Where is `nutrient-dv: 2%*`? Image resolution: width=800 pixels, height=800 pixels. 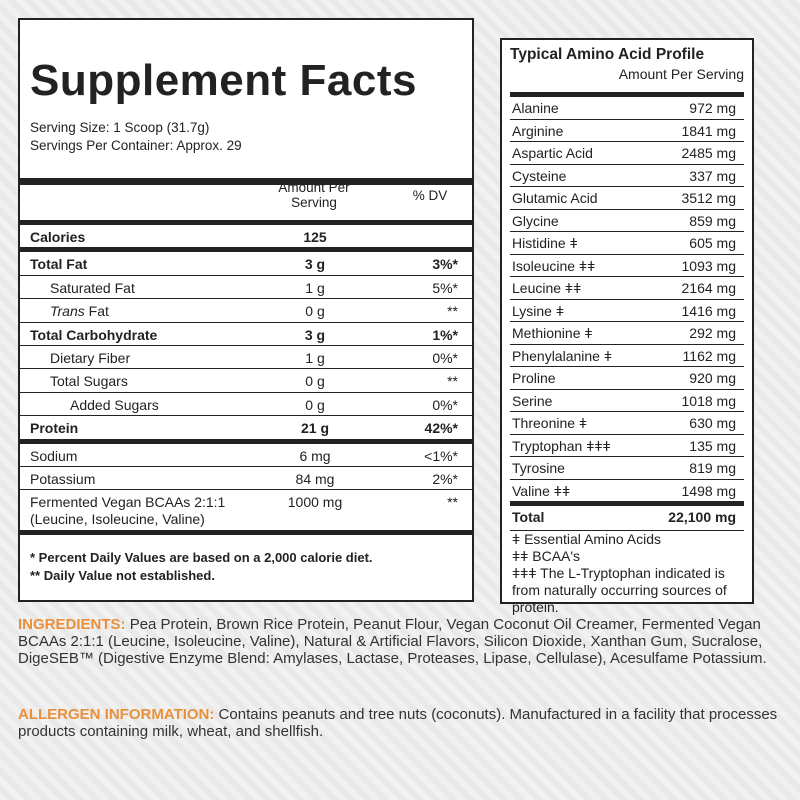
nutrient-dv: 2%* is located at coordinates (445, 478).